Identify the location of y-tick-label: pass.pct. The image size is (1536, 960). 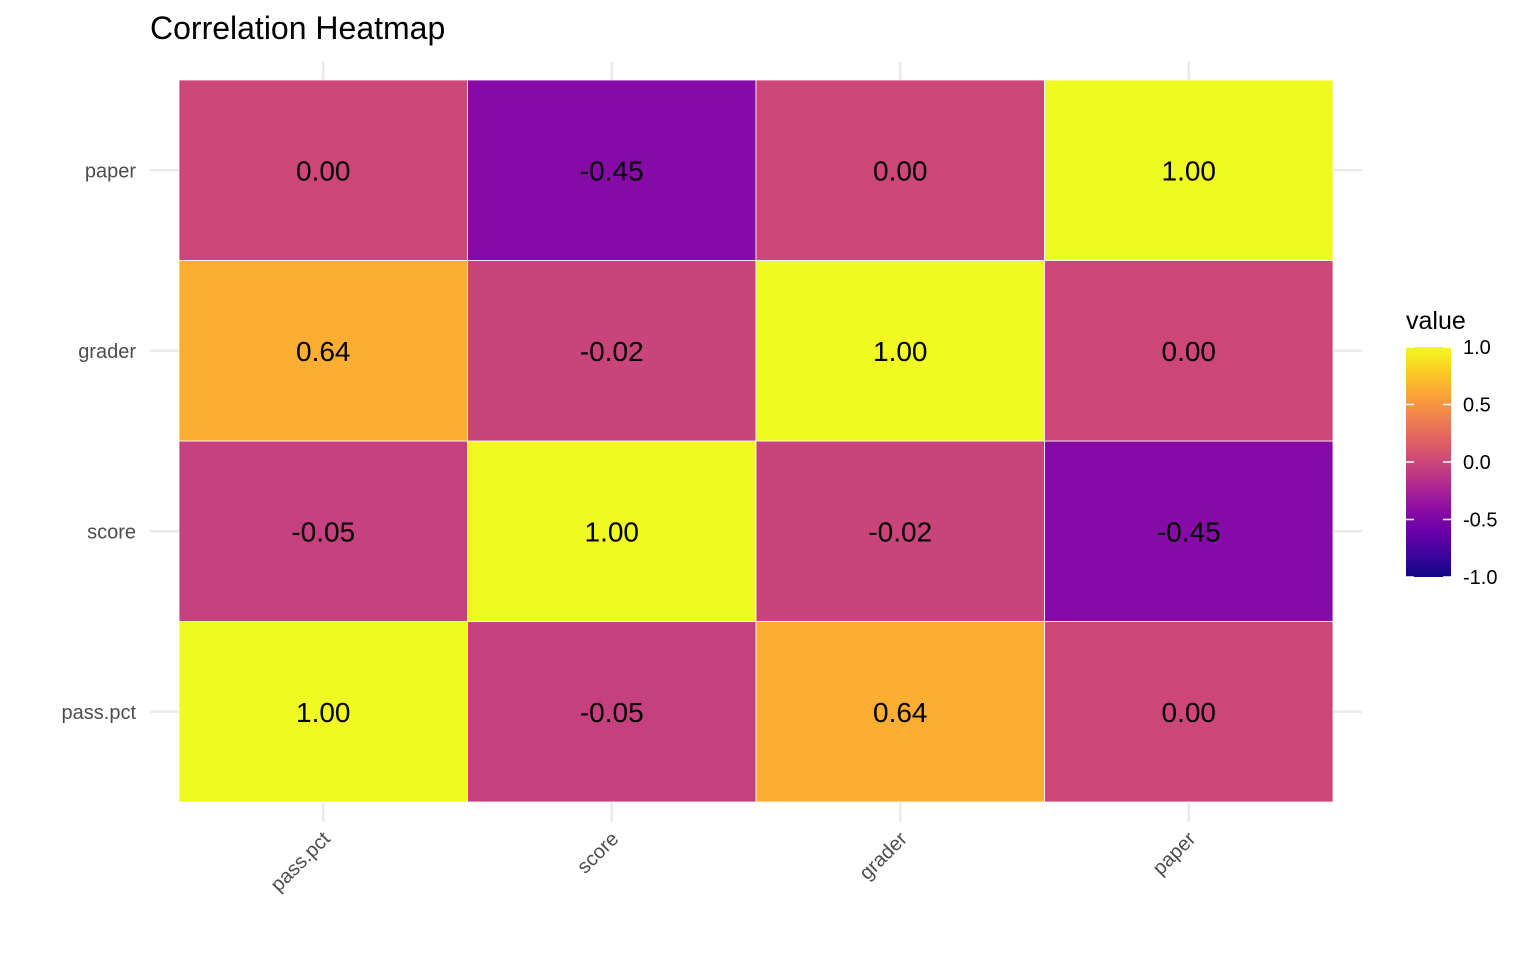
(99, 713).